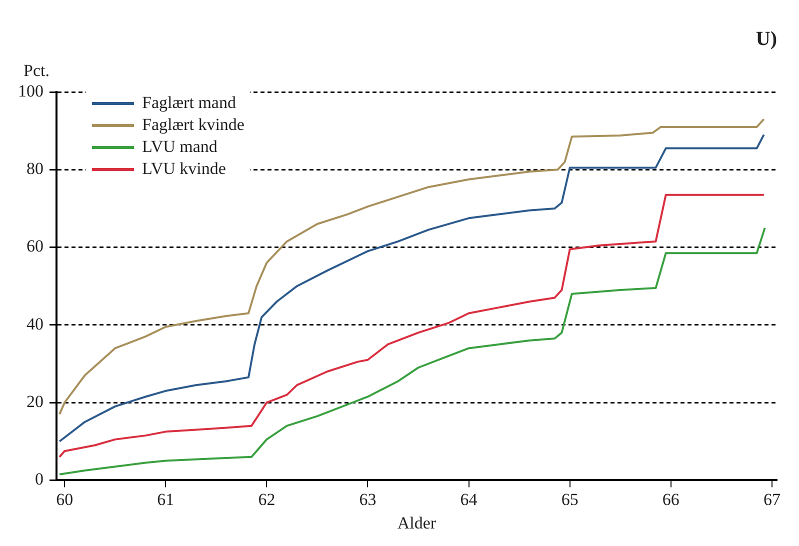  What do you see at coordinates (267, 499) in the screenshot?
I see `x-tick-label: 62` at bounding box center [267, 499].